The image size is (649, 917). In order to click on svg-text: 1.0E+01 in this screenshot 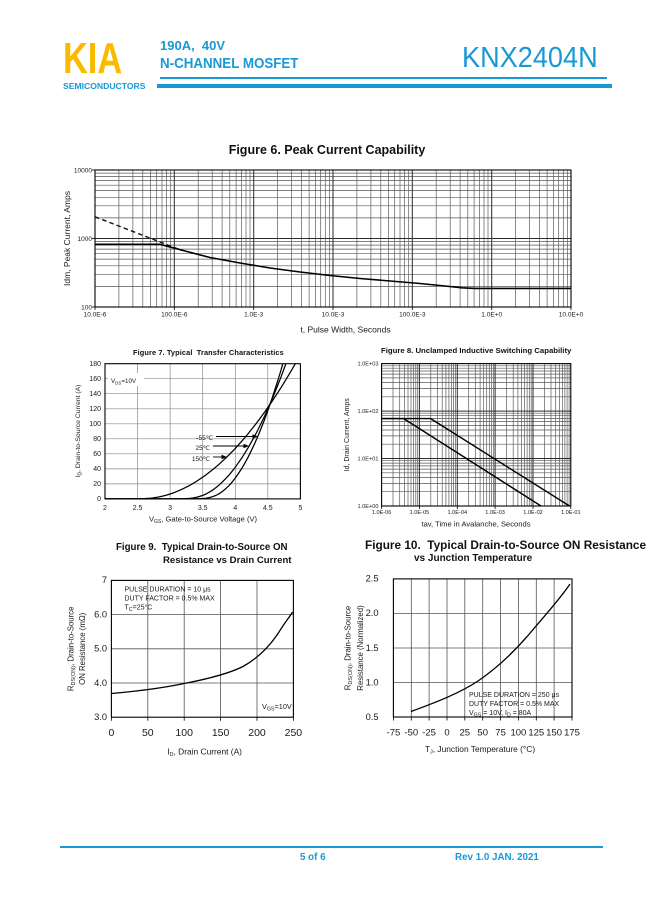, I will do `click(368, 460)`.